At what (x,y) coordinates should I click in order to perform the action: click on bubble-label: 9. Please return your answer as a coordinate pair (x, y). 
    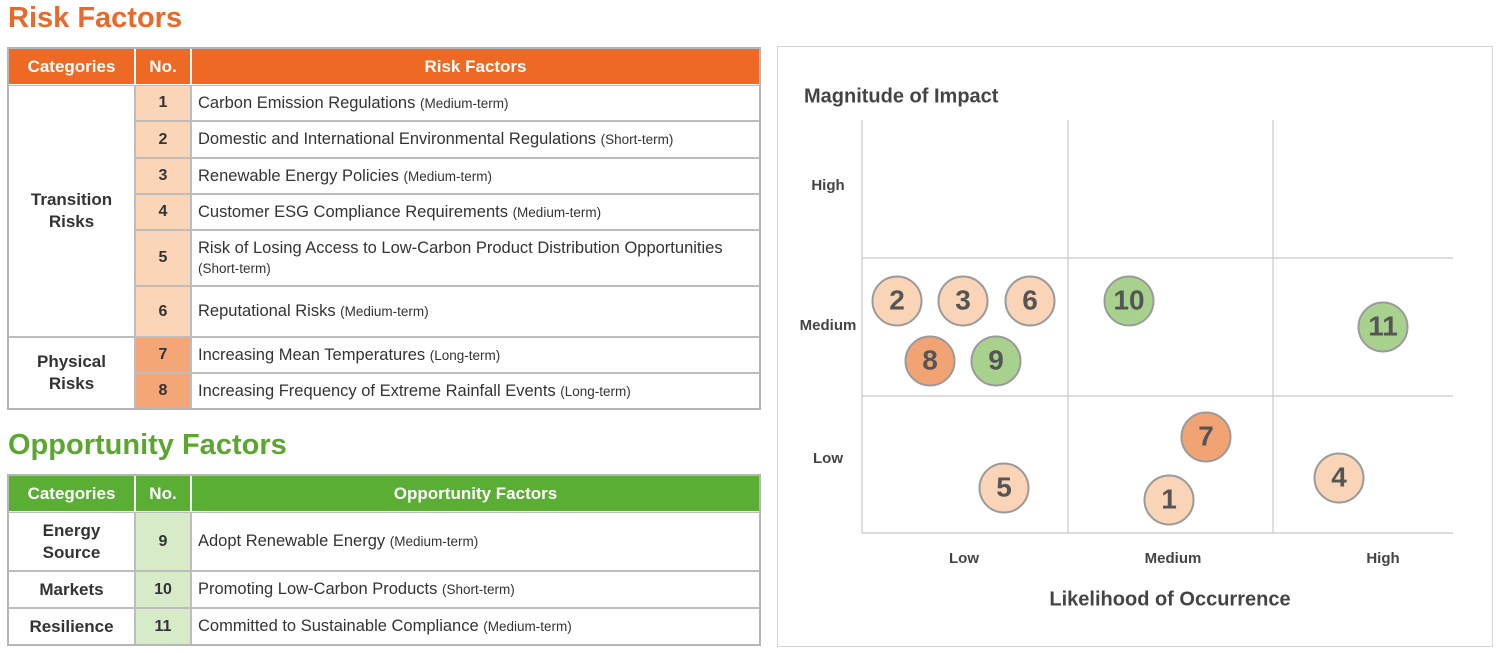
    Looking at the image, I should click on (996, 359).